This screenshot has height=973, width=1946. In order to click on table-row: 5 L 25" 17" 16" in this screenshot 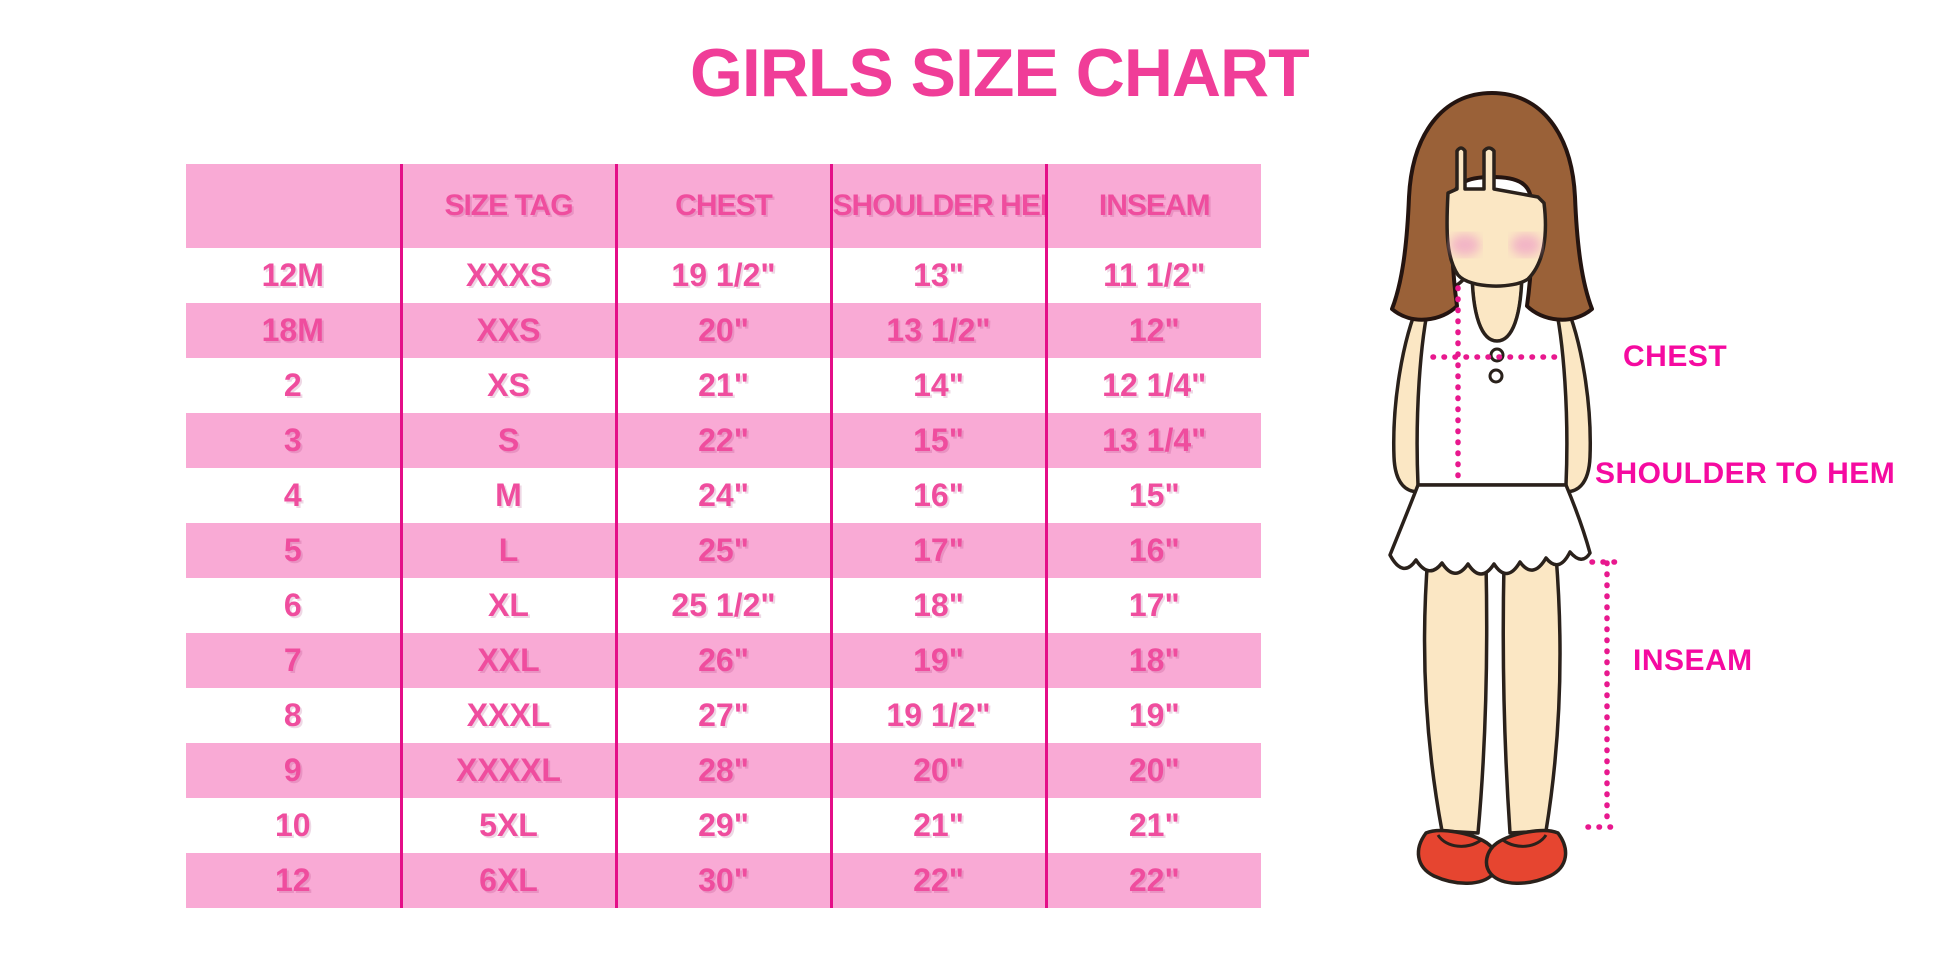, I will do `click(723, 550)`.